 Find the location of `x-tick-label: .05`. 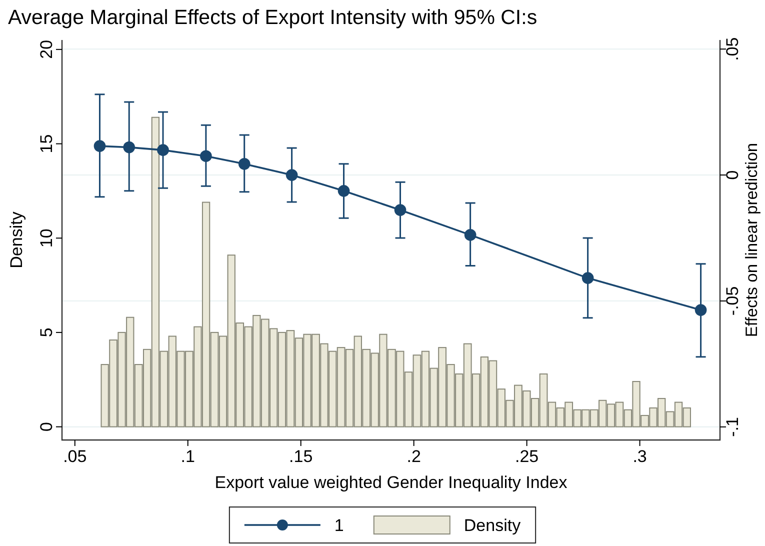

x-tick-label: .05 is located at coordinates (75, 456).